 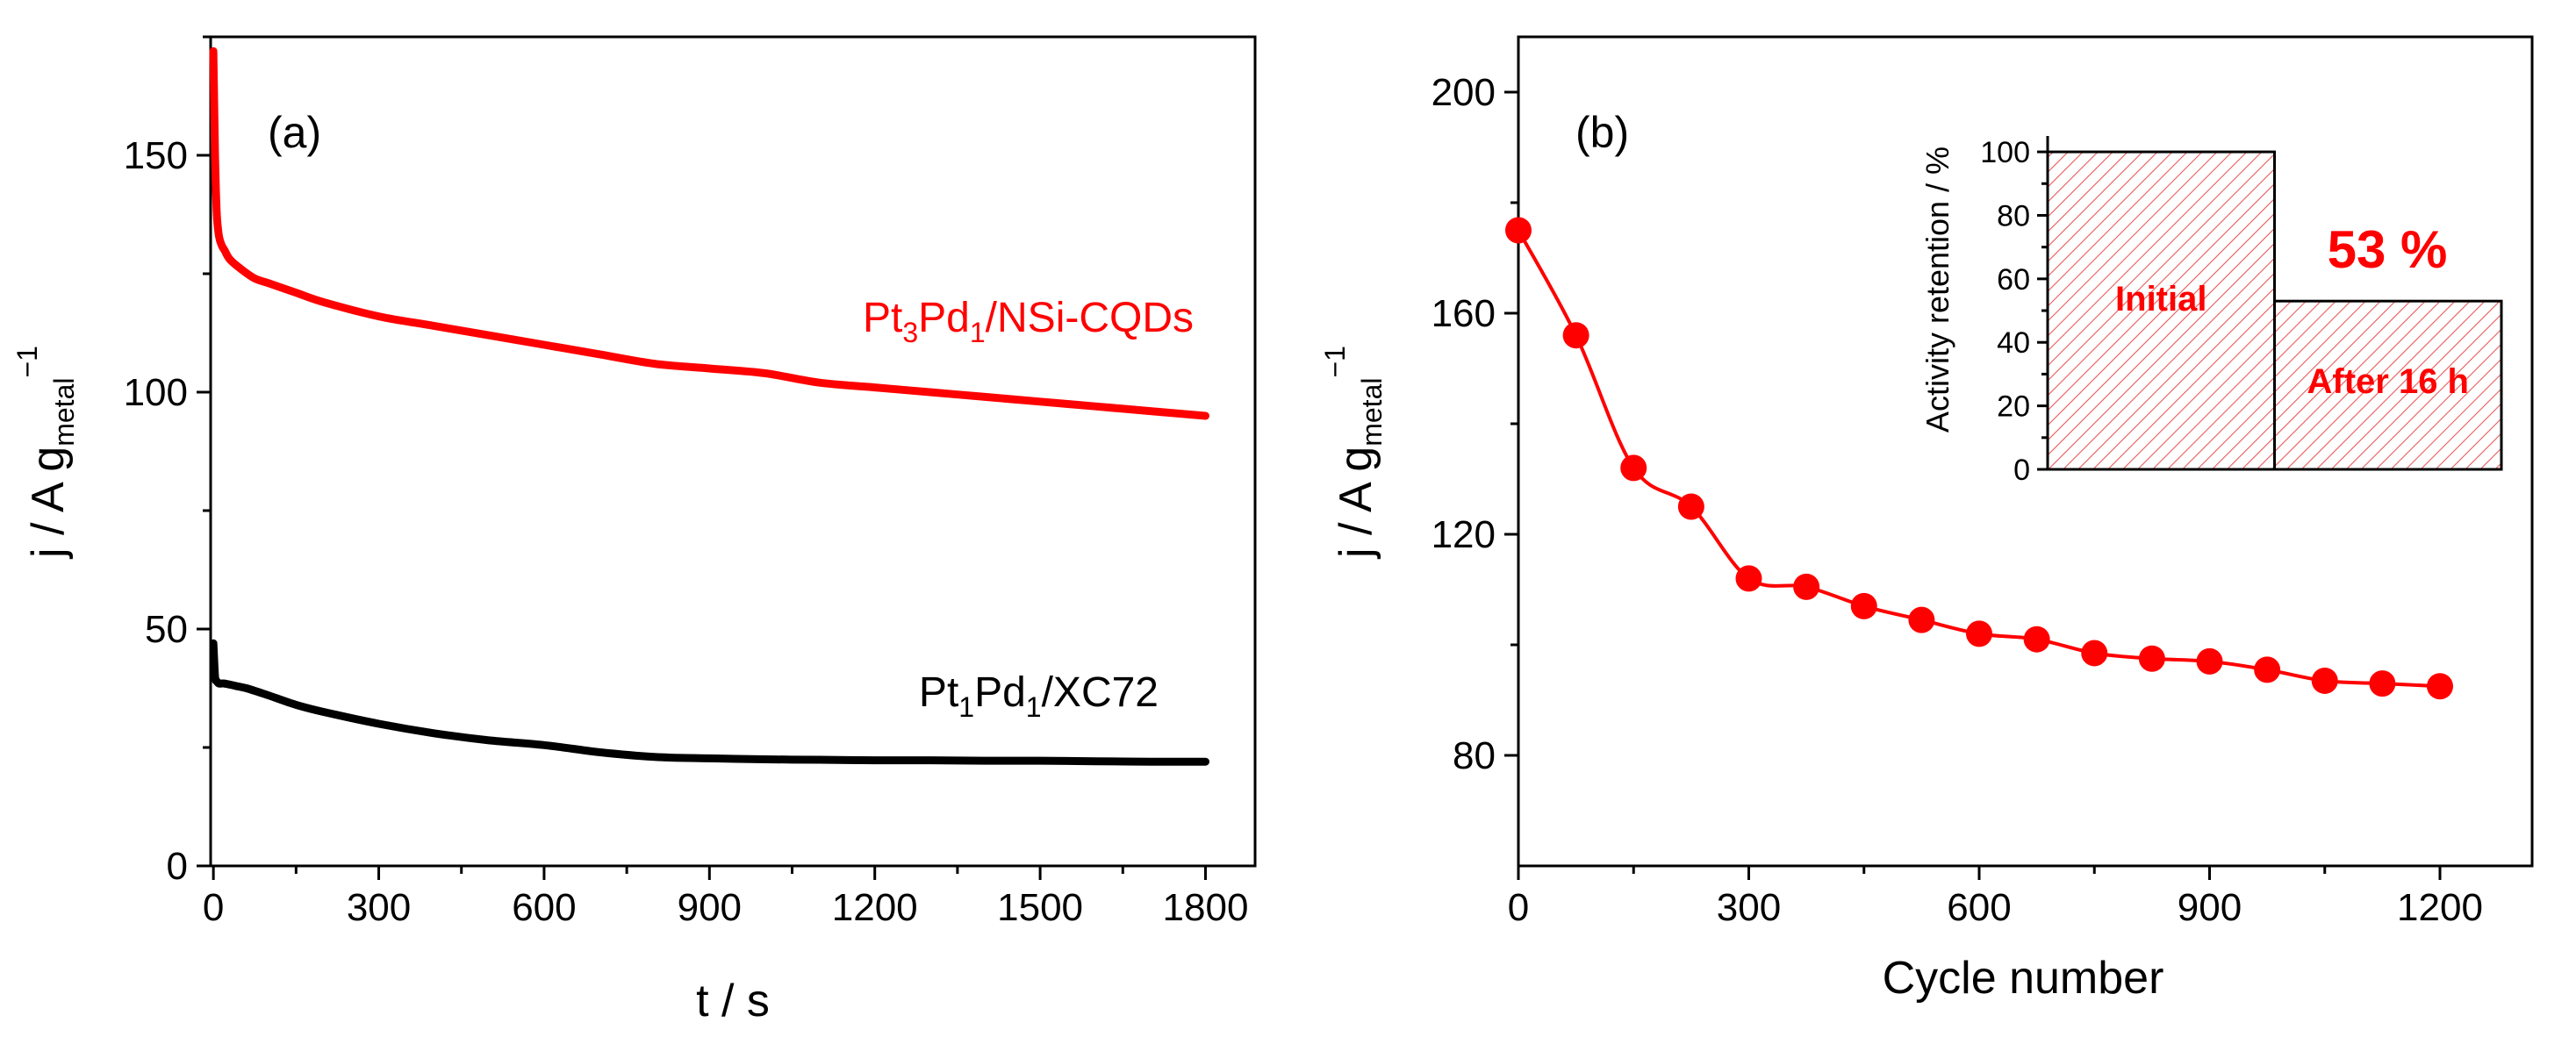 I want to click on series-red-sub1: 3, so click(x=910, y=332).